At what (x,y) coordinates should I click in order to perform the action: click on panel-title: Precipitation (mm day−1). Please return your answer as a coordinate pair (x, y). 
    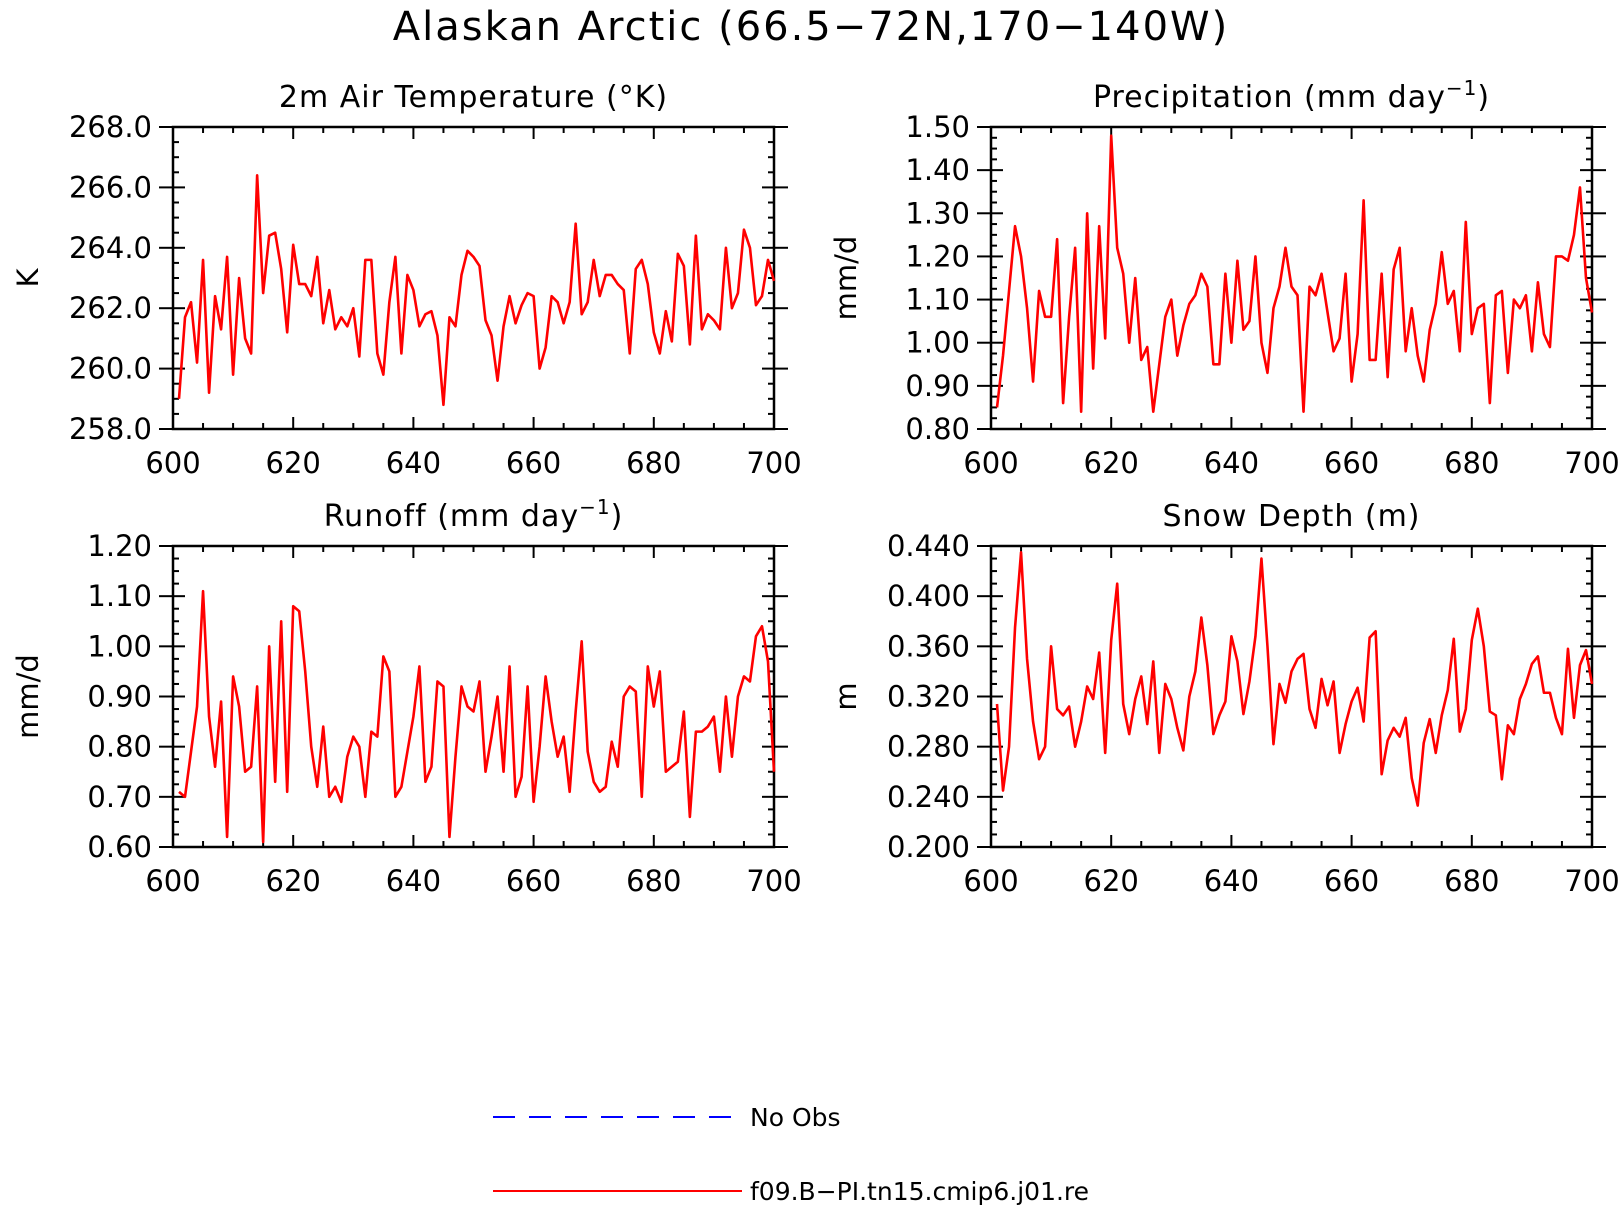
    Looking at the image, I should click on (1291, 95).